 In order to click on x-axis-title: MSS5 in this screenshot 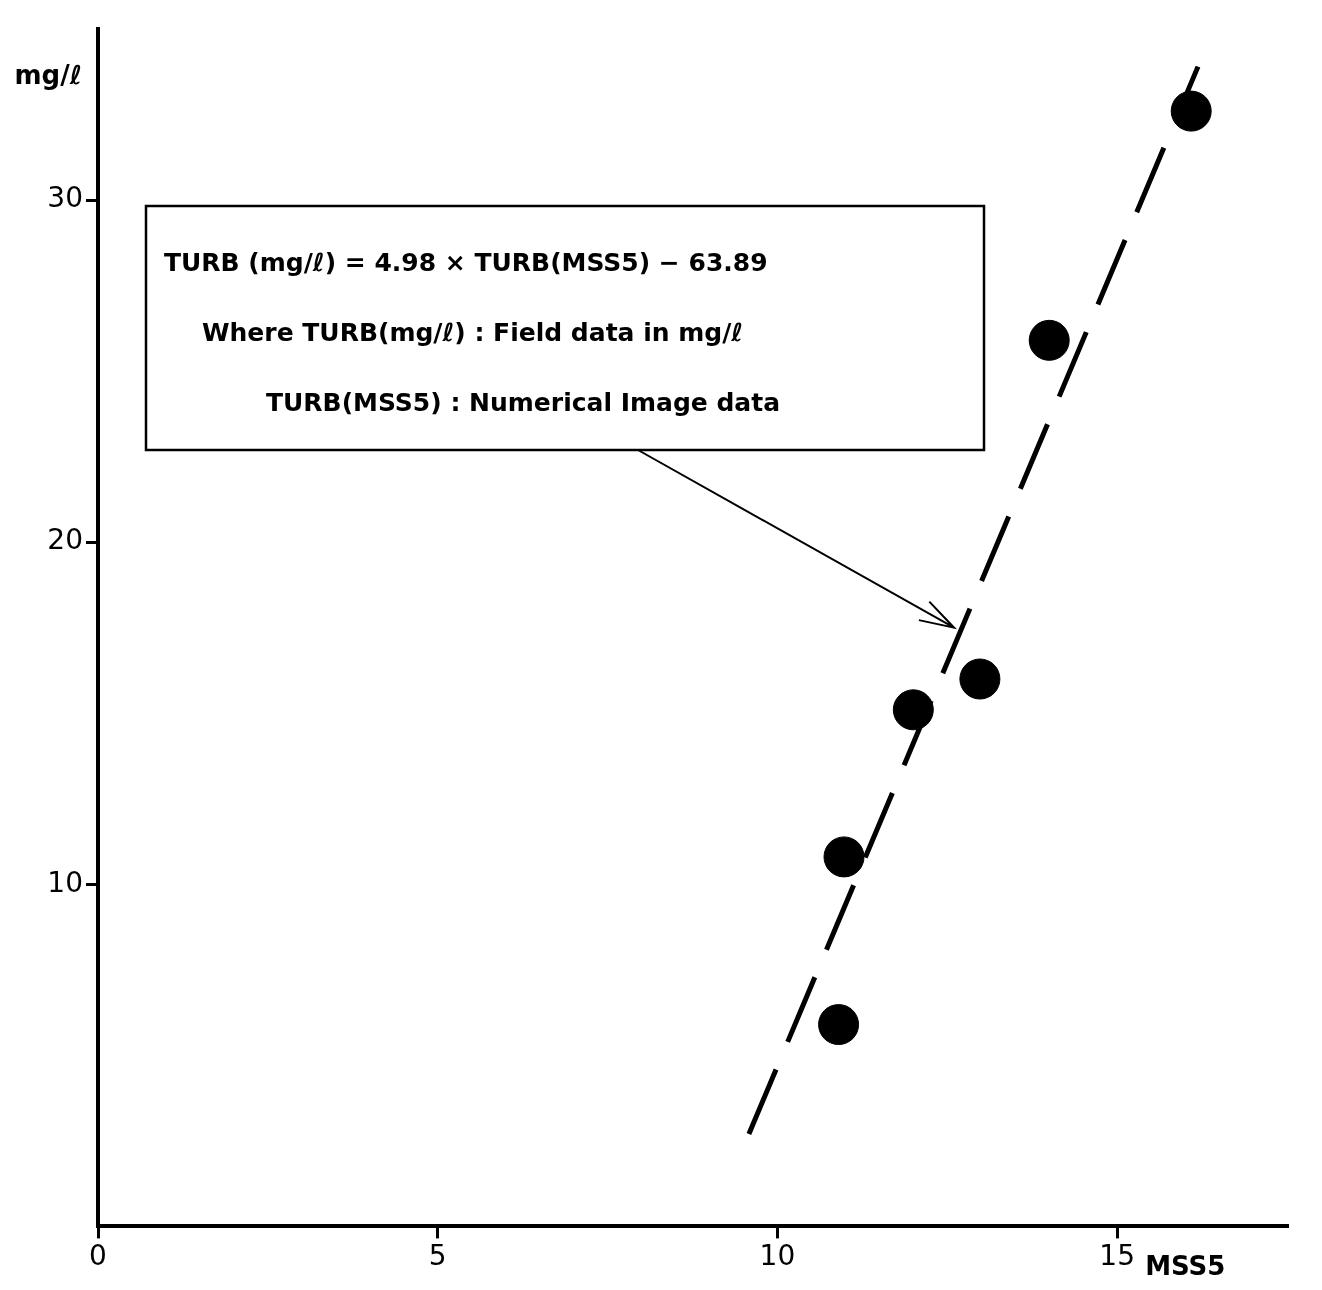, I will do `click(1185, 1266)`.